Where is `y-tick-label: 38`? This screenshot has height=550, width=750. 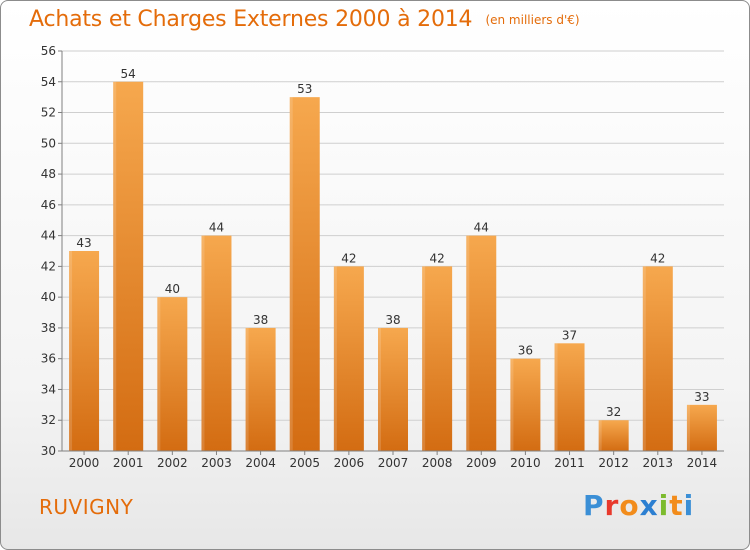 y-tick-label: 38 is located at coordinates (48, 328).